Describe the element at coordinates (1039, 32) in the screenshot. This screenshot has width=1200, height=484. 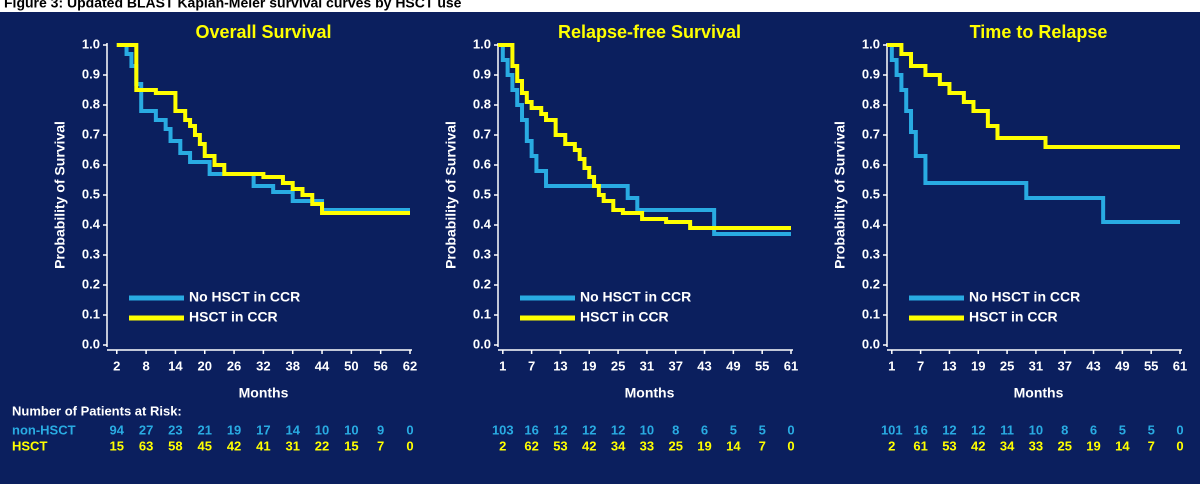
I see `chart-title: Time to Relapse` at that location.